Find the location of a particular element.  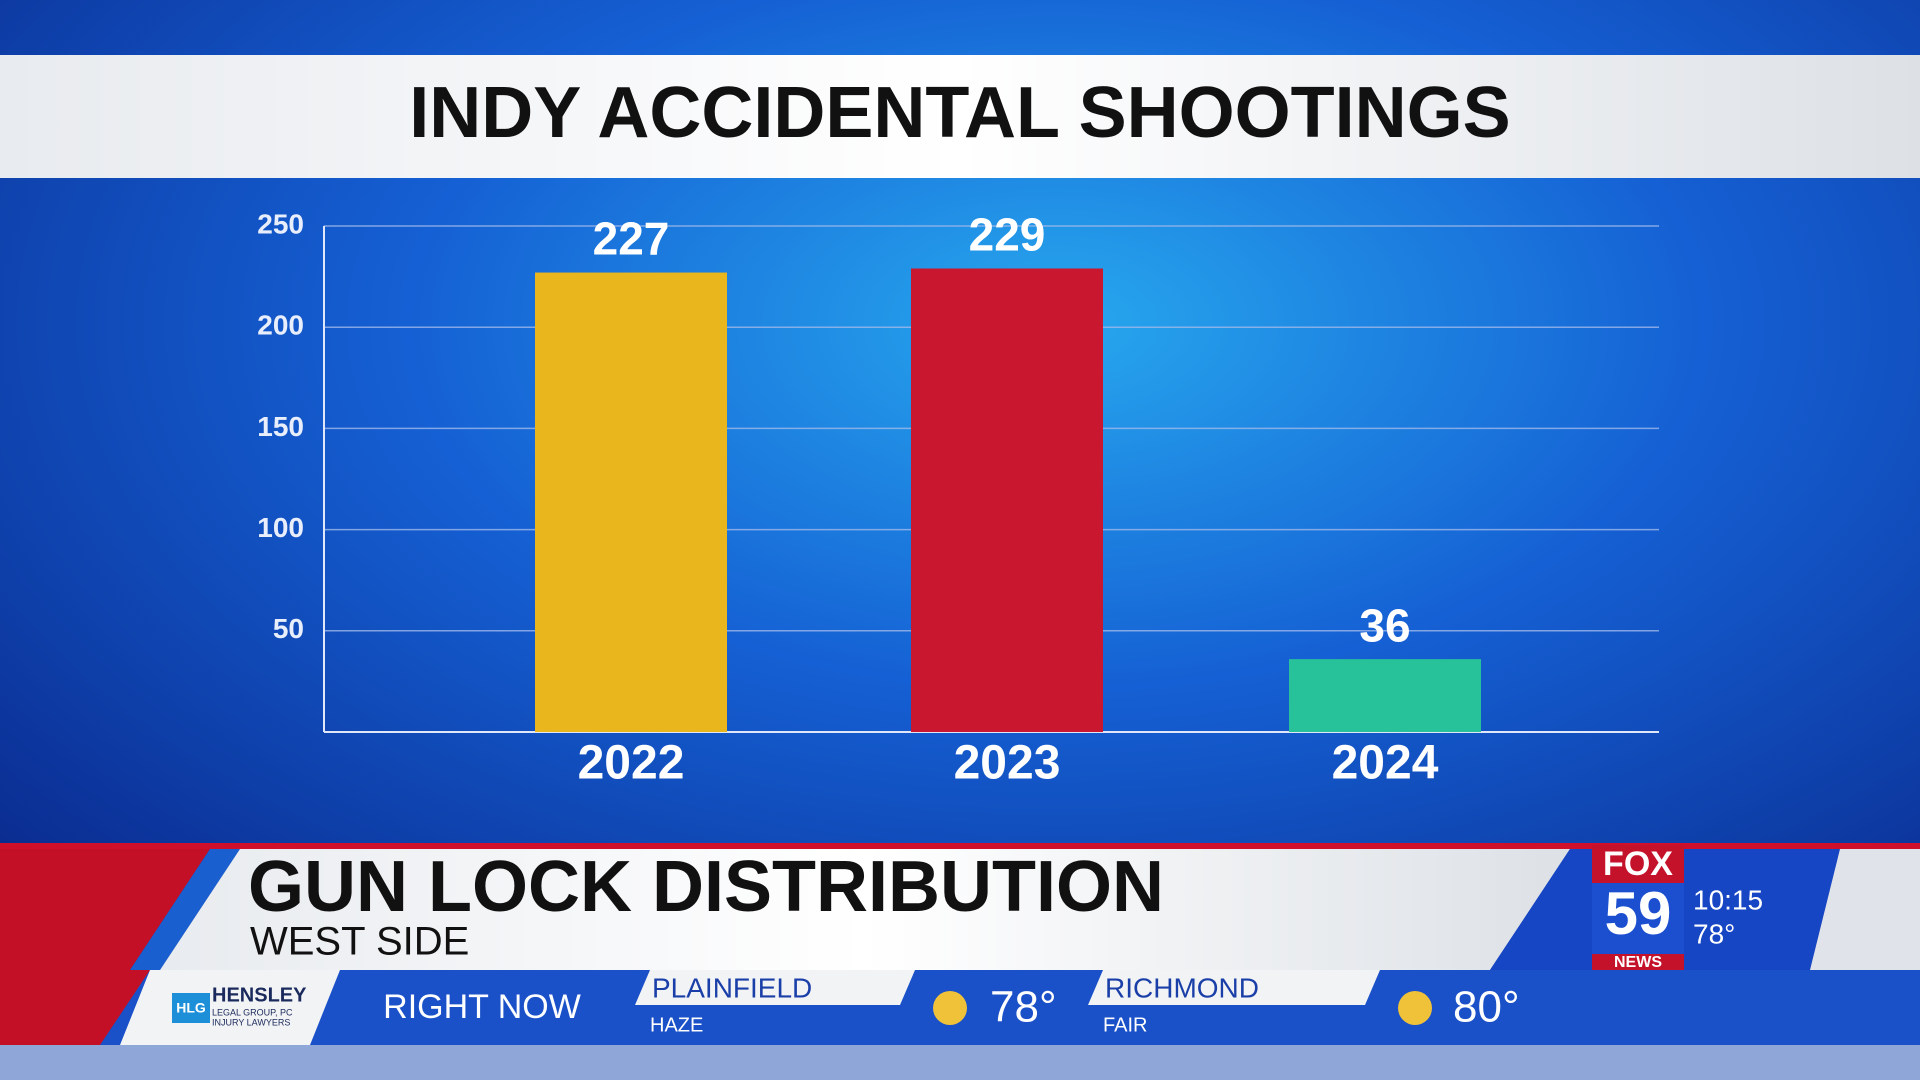

value-label: 36 is located at coordinates (1384, 625).